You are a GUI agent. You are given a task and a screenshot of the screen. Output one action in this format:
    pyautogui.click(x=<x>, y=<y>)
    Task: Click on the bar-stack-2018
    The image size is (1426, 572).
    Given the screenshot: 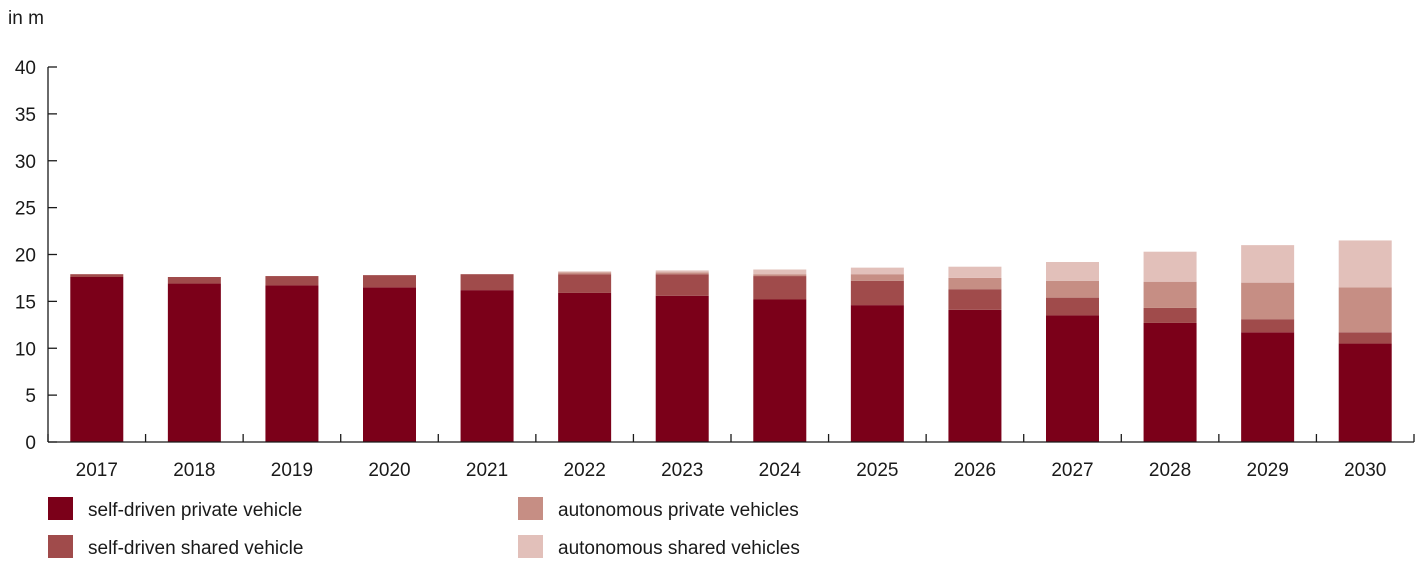 What is the action you would take?
    pyautogui.click(x=194, y=359)
    